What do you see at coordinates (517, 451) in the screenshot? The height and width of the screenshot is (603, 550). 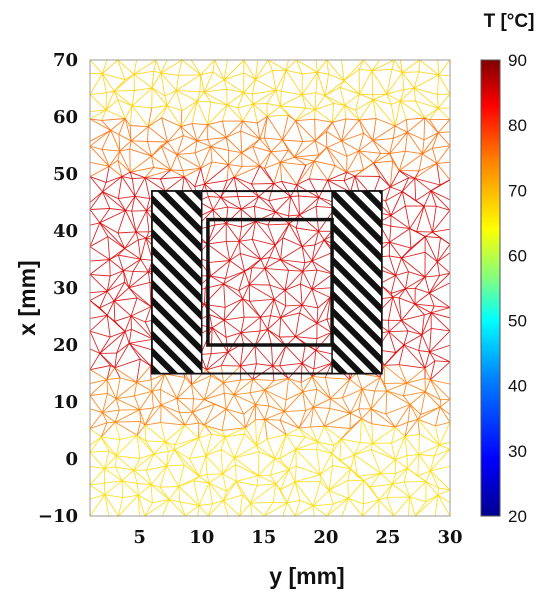 I see `colorbar-tick-label: 30` at bounding box center [517, 451].